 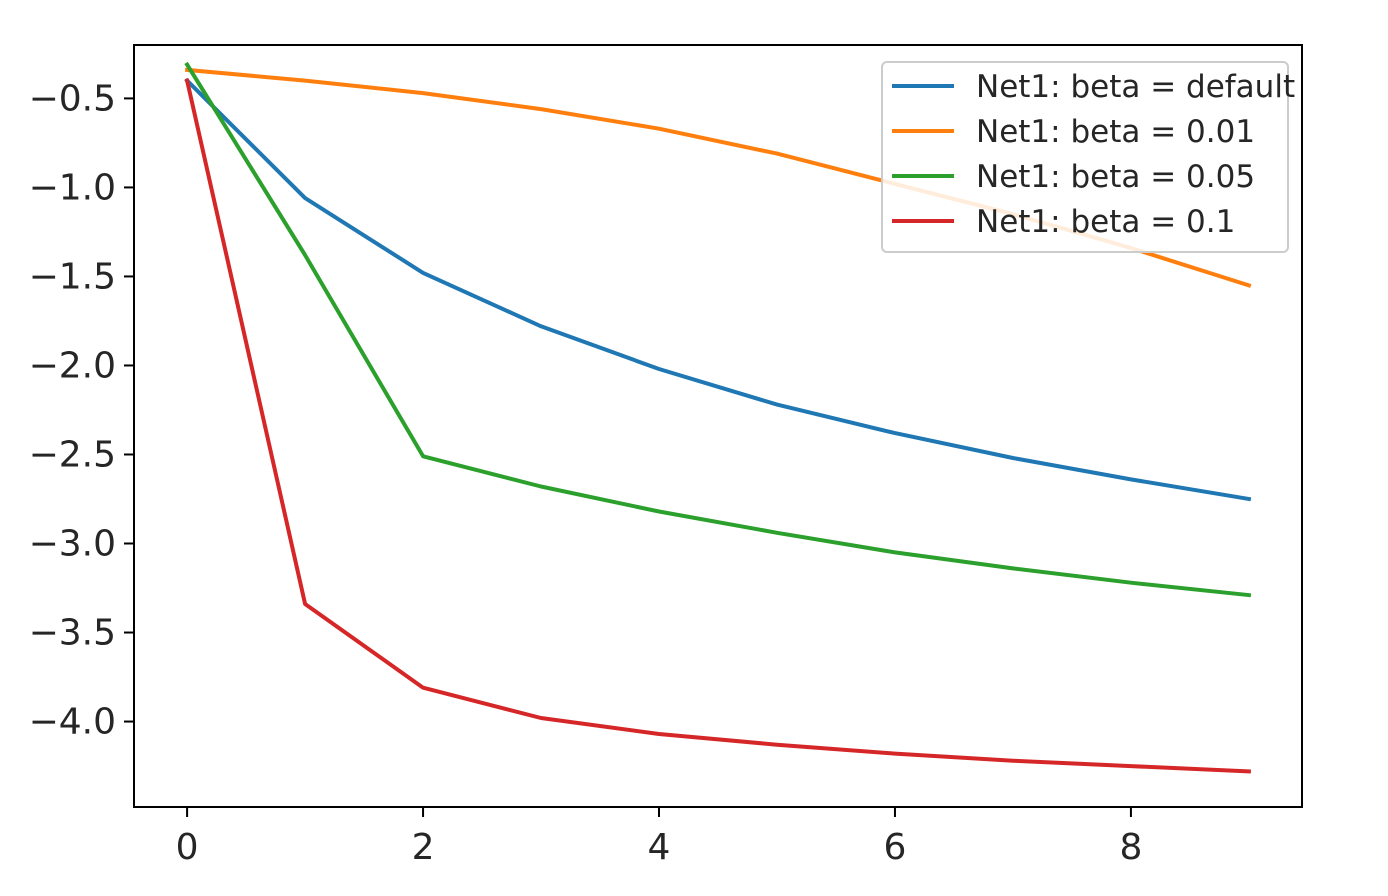 I want to click on legend-box, so click(x=1085, y=157).